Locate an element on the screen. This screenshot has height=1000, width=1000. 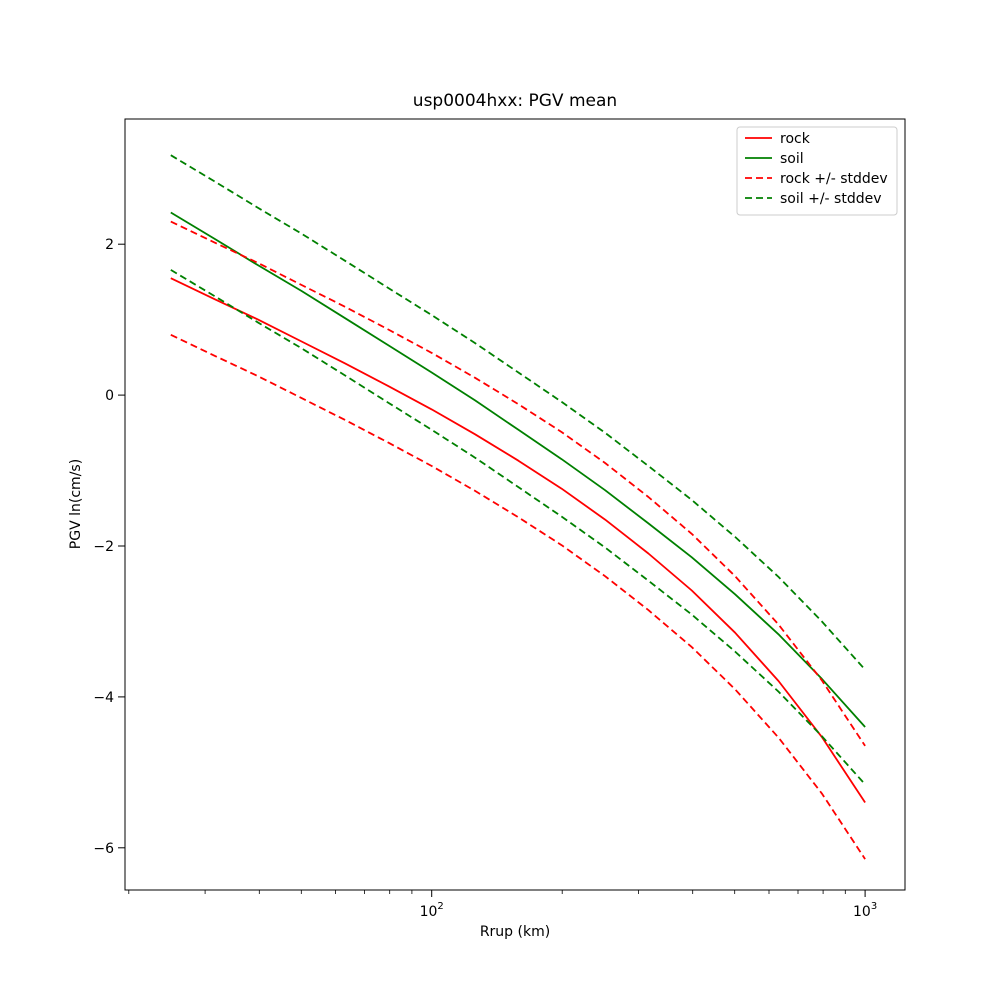
legend-label-4: soil +/- stddev is located at coordinates (831, 199).